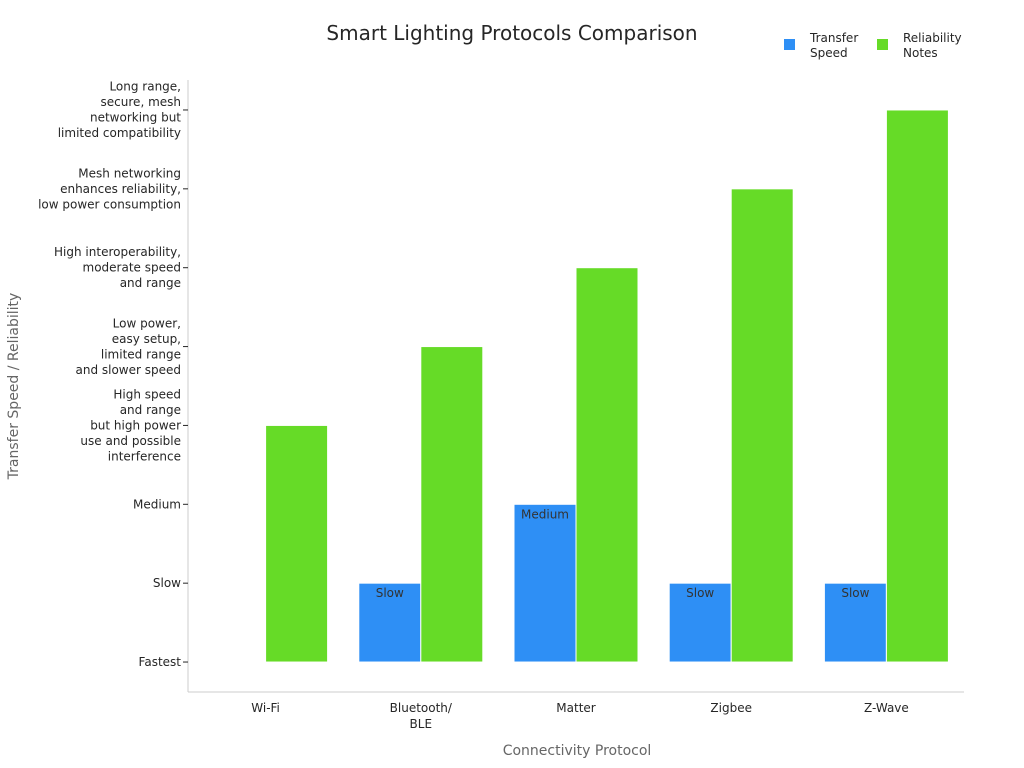 The image size is (1024, 768). Describe the element at coordinates (421, 716) in the screenshot. I see `x-tick-label: Bluetooth/BLE` at that location.